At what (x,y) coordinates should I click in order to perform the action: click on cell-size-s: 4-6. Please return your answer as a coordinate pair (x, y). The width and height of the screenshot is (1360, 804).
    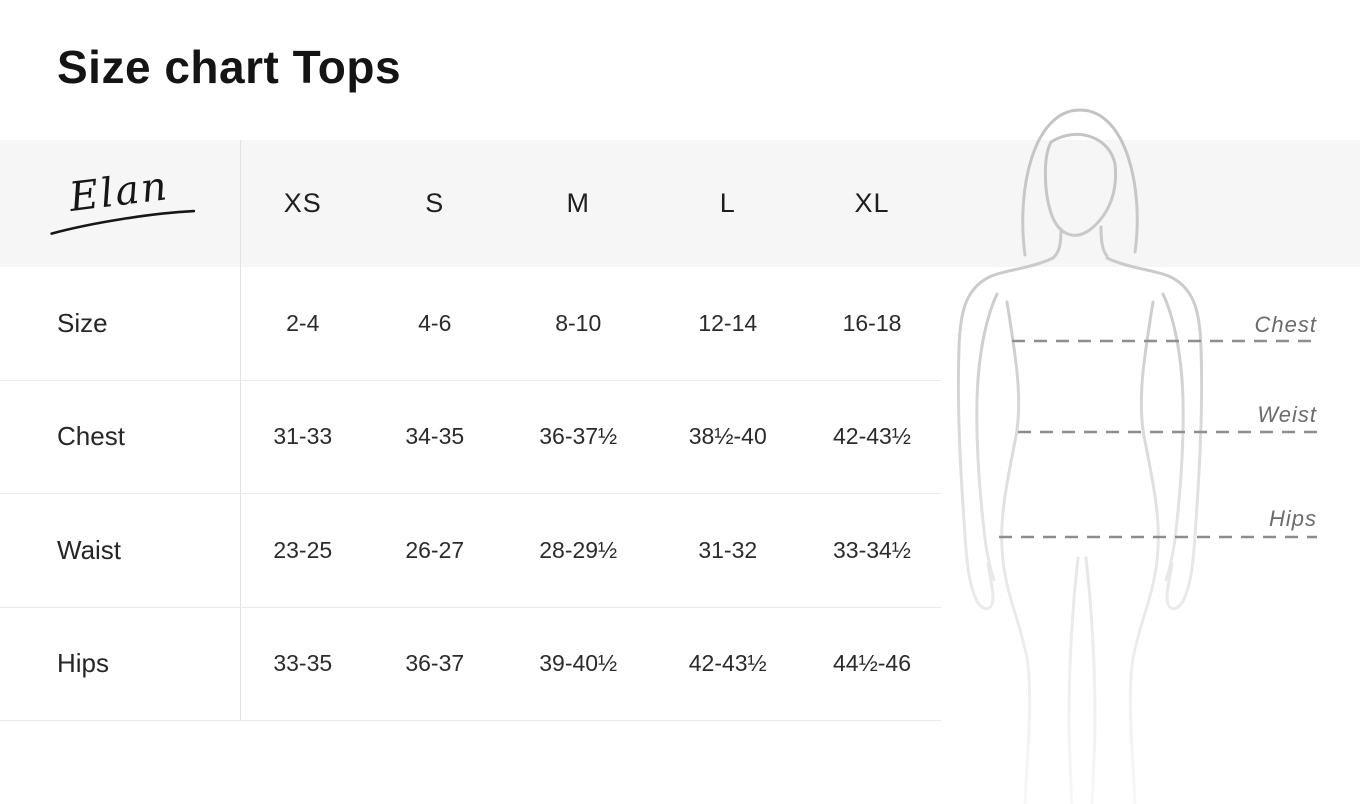
    Looking at the image, I should click on (435, 322).